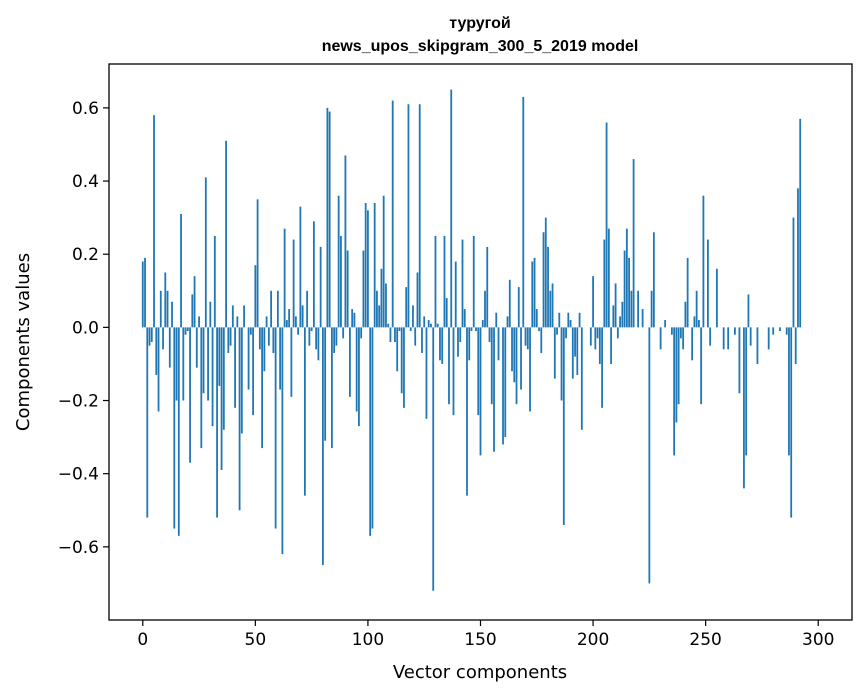 Image resolution: width=867 pixels, height=696 pixels. I want to click on y-axis-label: Components values, so click(23, 342).